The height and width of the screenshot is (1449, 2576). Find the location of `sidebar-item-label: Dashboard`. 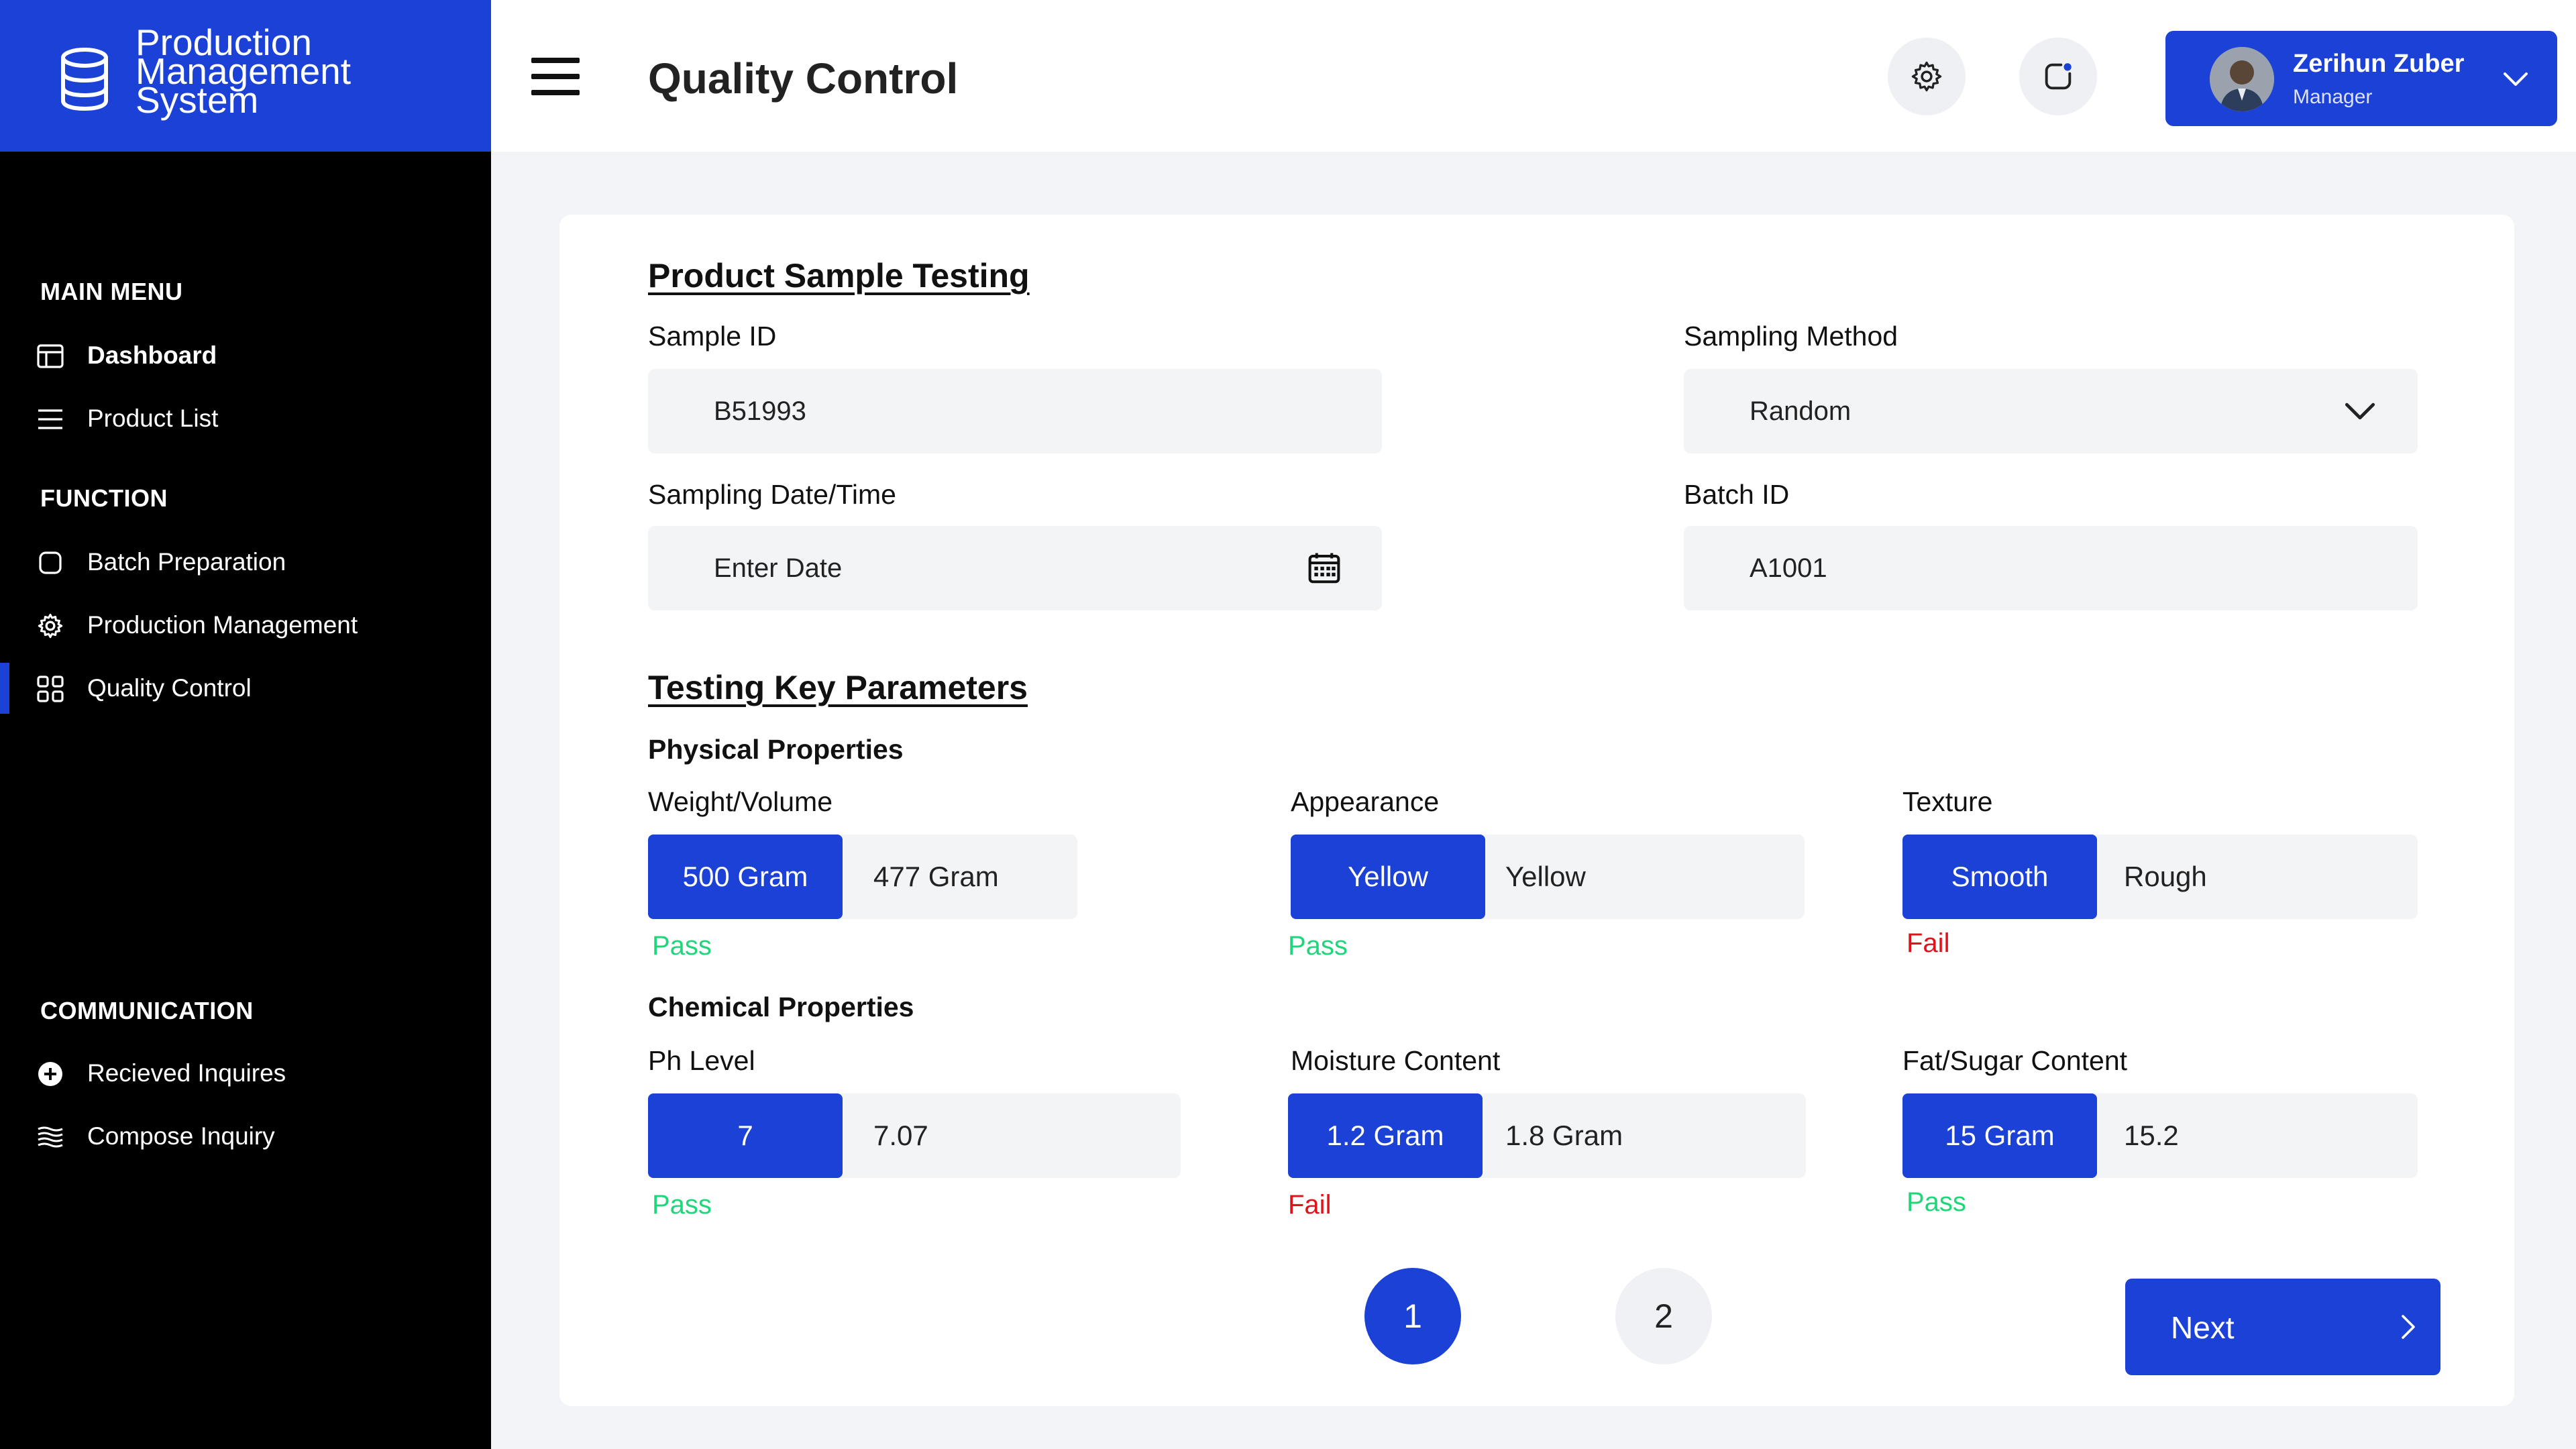

sidebar-item-label: Dashboard is located at coordinates (152, 355).